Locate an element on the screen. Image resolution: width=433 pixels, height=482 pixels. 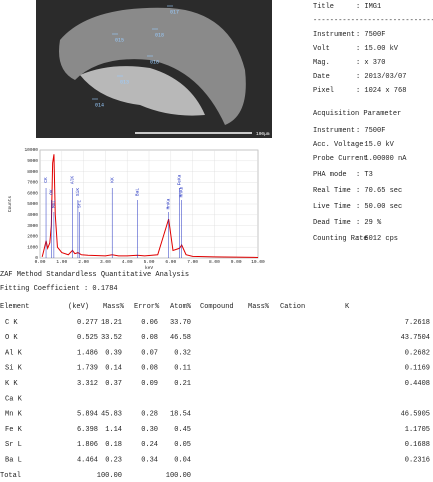
x-tick-label: 10.00 is located at coordinates (258, 262).